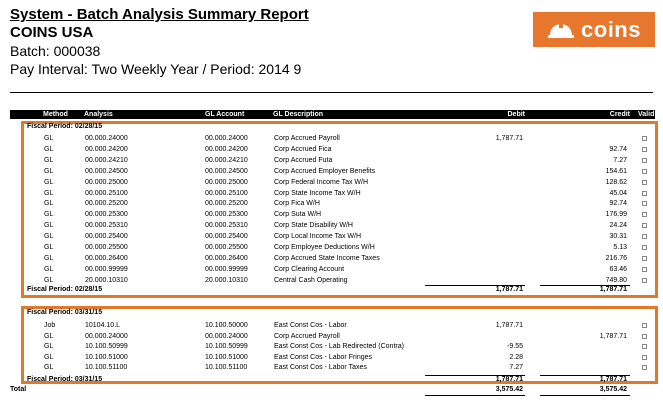 This screenshot has height=410, width=663. Describe the element at coordinates (331, 290) in the screenshot. I see `section1-total-row: Fiscal Period: 02/28/15 1,787.71 1,787.71` at that location.